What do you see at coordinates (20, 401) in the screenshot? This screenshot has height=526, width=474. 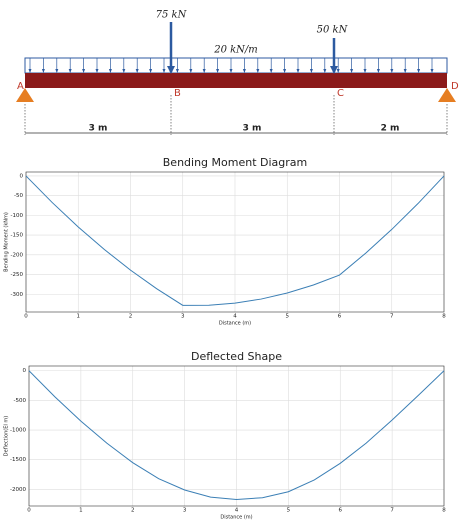 I see `y-tick-label: -500` at bounding box center [20, 401].